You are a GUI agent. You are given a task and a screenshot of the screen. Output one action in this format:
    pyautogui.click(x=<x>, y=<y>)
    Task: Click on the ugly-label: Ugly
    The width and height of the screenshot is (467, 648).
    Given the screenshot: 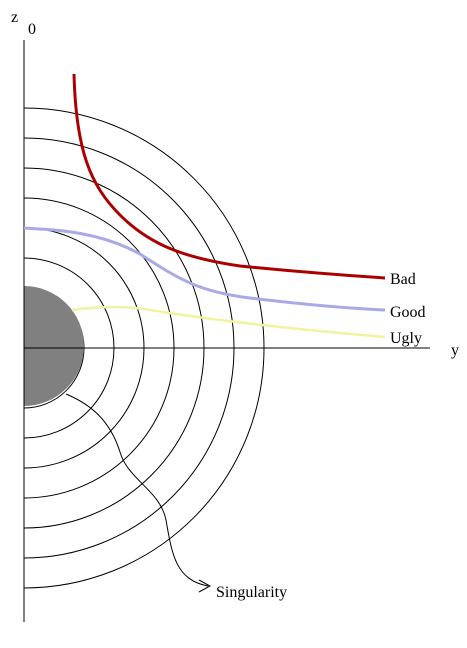 What is the action you would take?
    pyautogui.click(x=406, y=338)
    